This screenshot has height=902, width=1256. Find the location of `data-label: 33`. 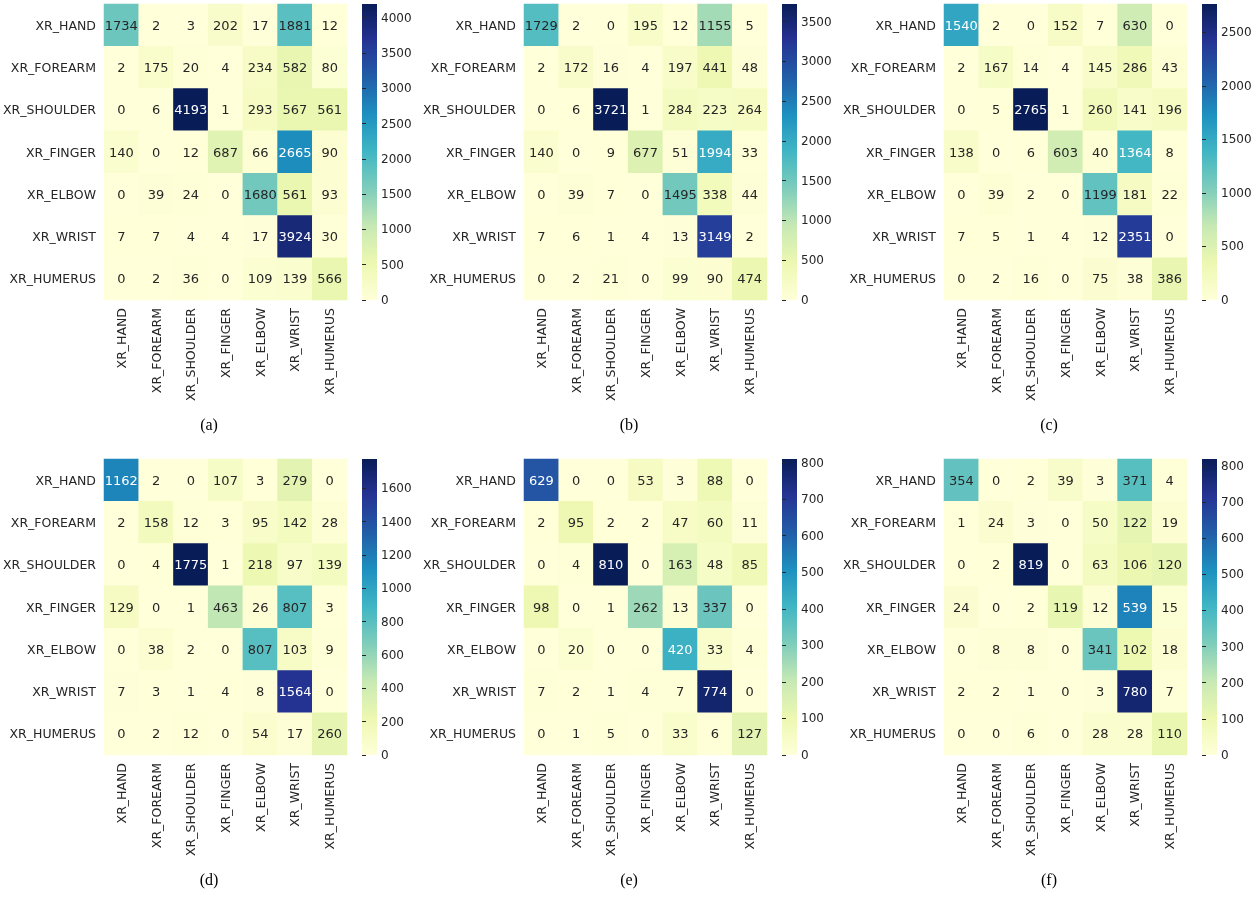

data-label: 33 is located at coordinates (715, 649).